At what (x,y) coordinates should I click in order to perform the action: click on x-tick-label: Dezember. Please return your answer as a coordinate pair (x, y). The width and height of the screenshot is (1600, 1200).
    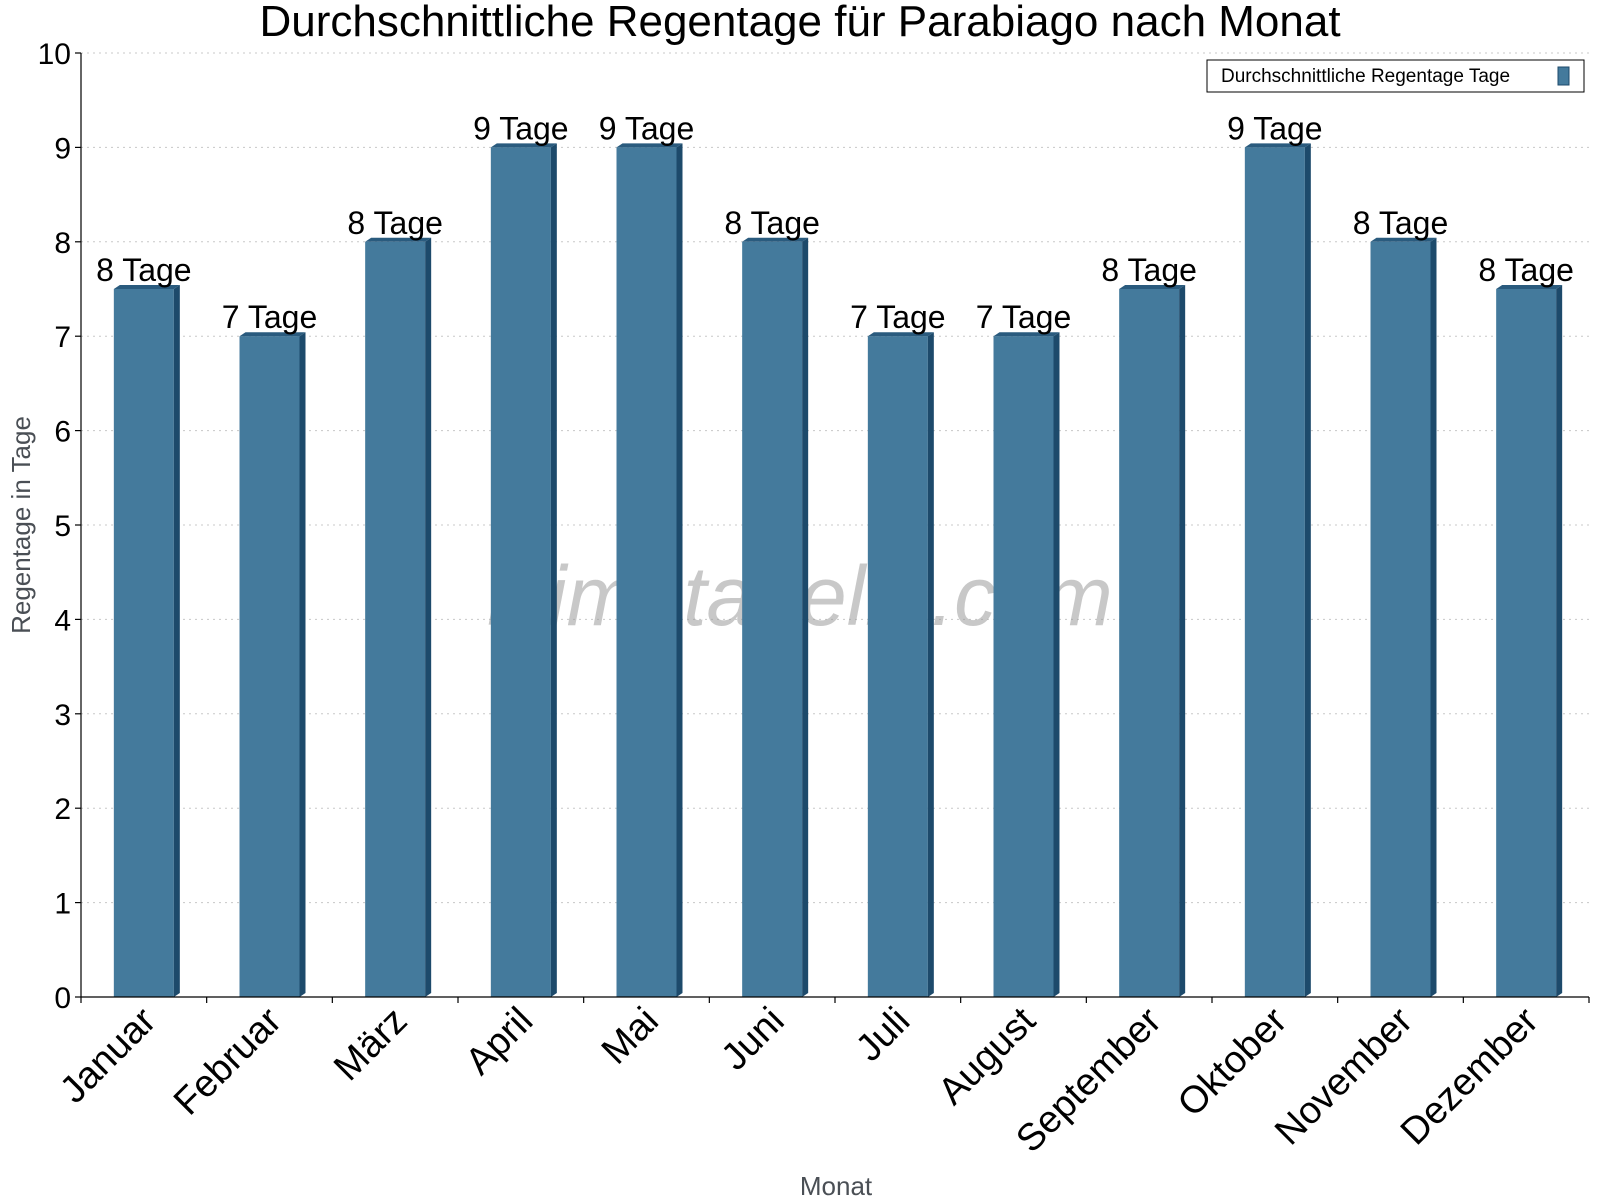
    Looking at the image, I should click on (1470, 1076).